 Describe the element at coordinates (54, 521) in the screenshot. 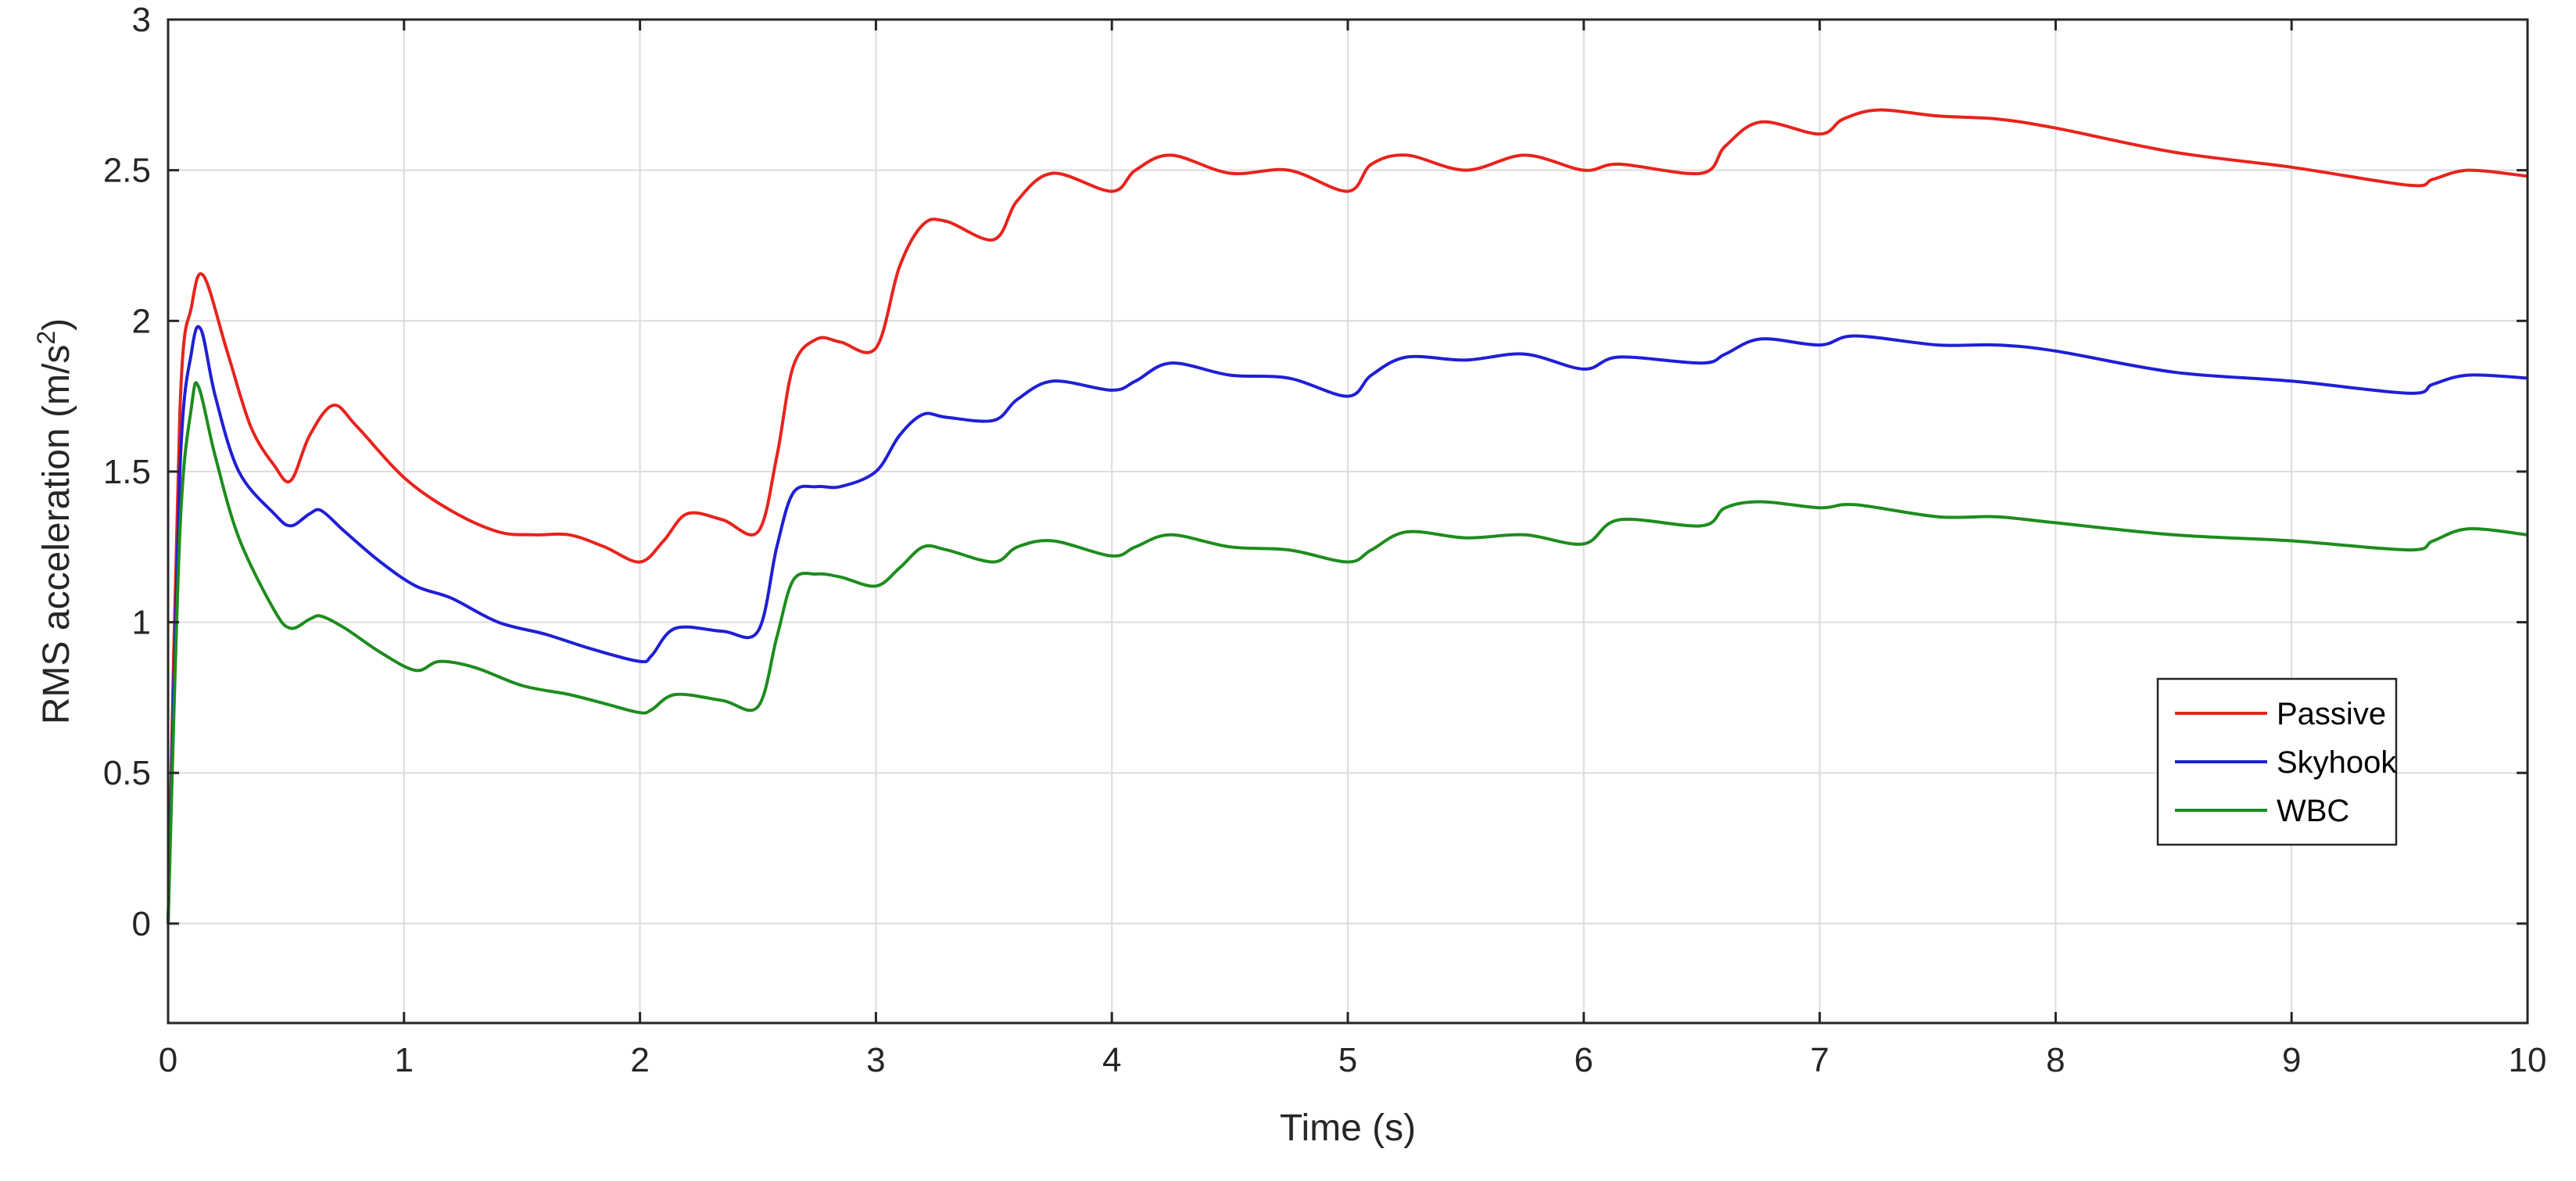

I see `y-axis-title: RMS acceleration (m/s2)` at that location.